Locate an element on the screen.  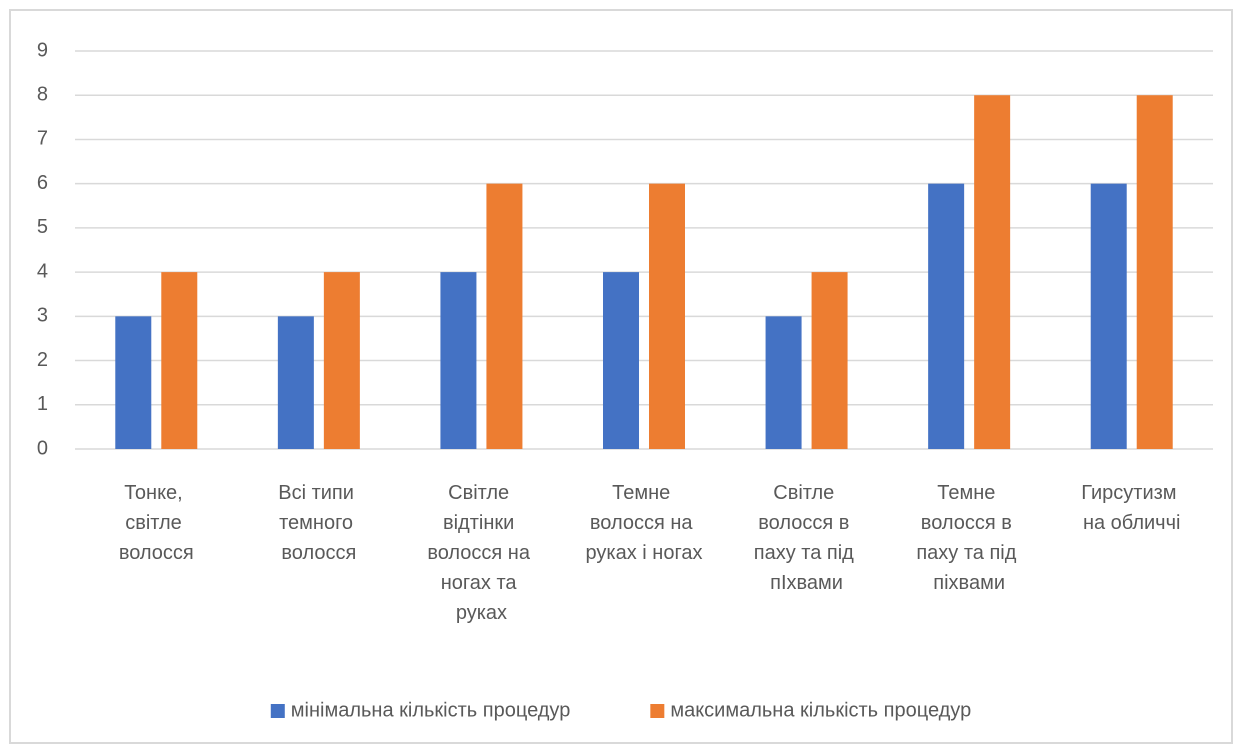
legend-label: мінімальна кількість процедур is located at coordinates (431, 710).